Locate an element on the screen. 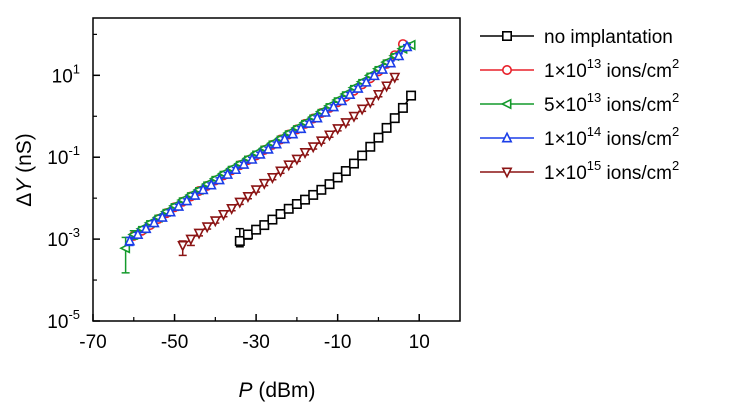 The image size is (733, 419). y-axis-label: ΔY (nS) is located at coordinates (24, 170).